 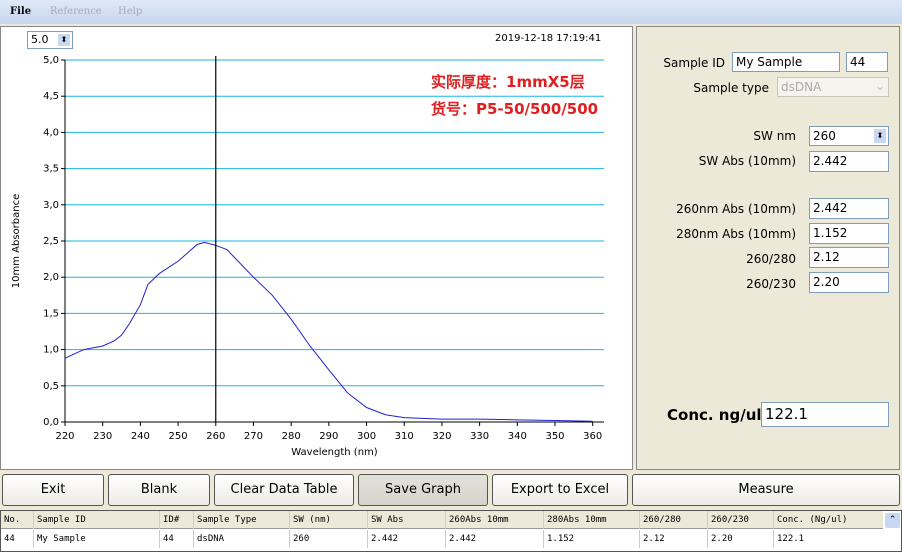 What do you see at coordinates (51, 169) in the screenshot?
I see `y-tick-label: 3,5` at bounding box center [51, 169].